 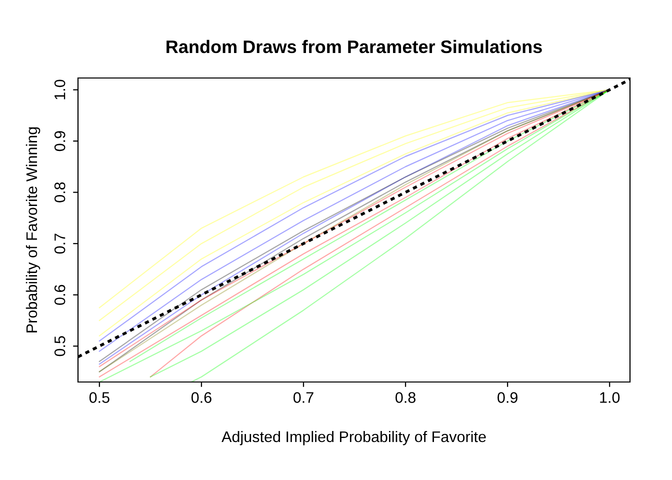 I want to click on x-tick-label: 0.9, so click(x=508, y=397).